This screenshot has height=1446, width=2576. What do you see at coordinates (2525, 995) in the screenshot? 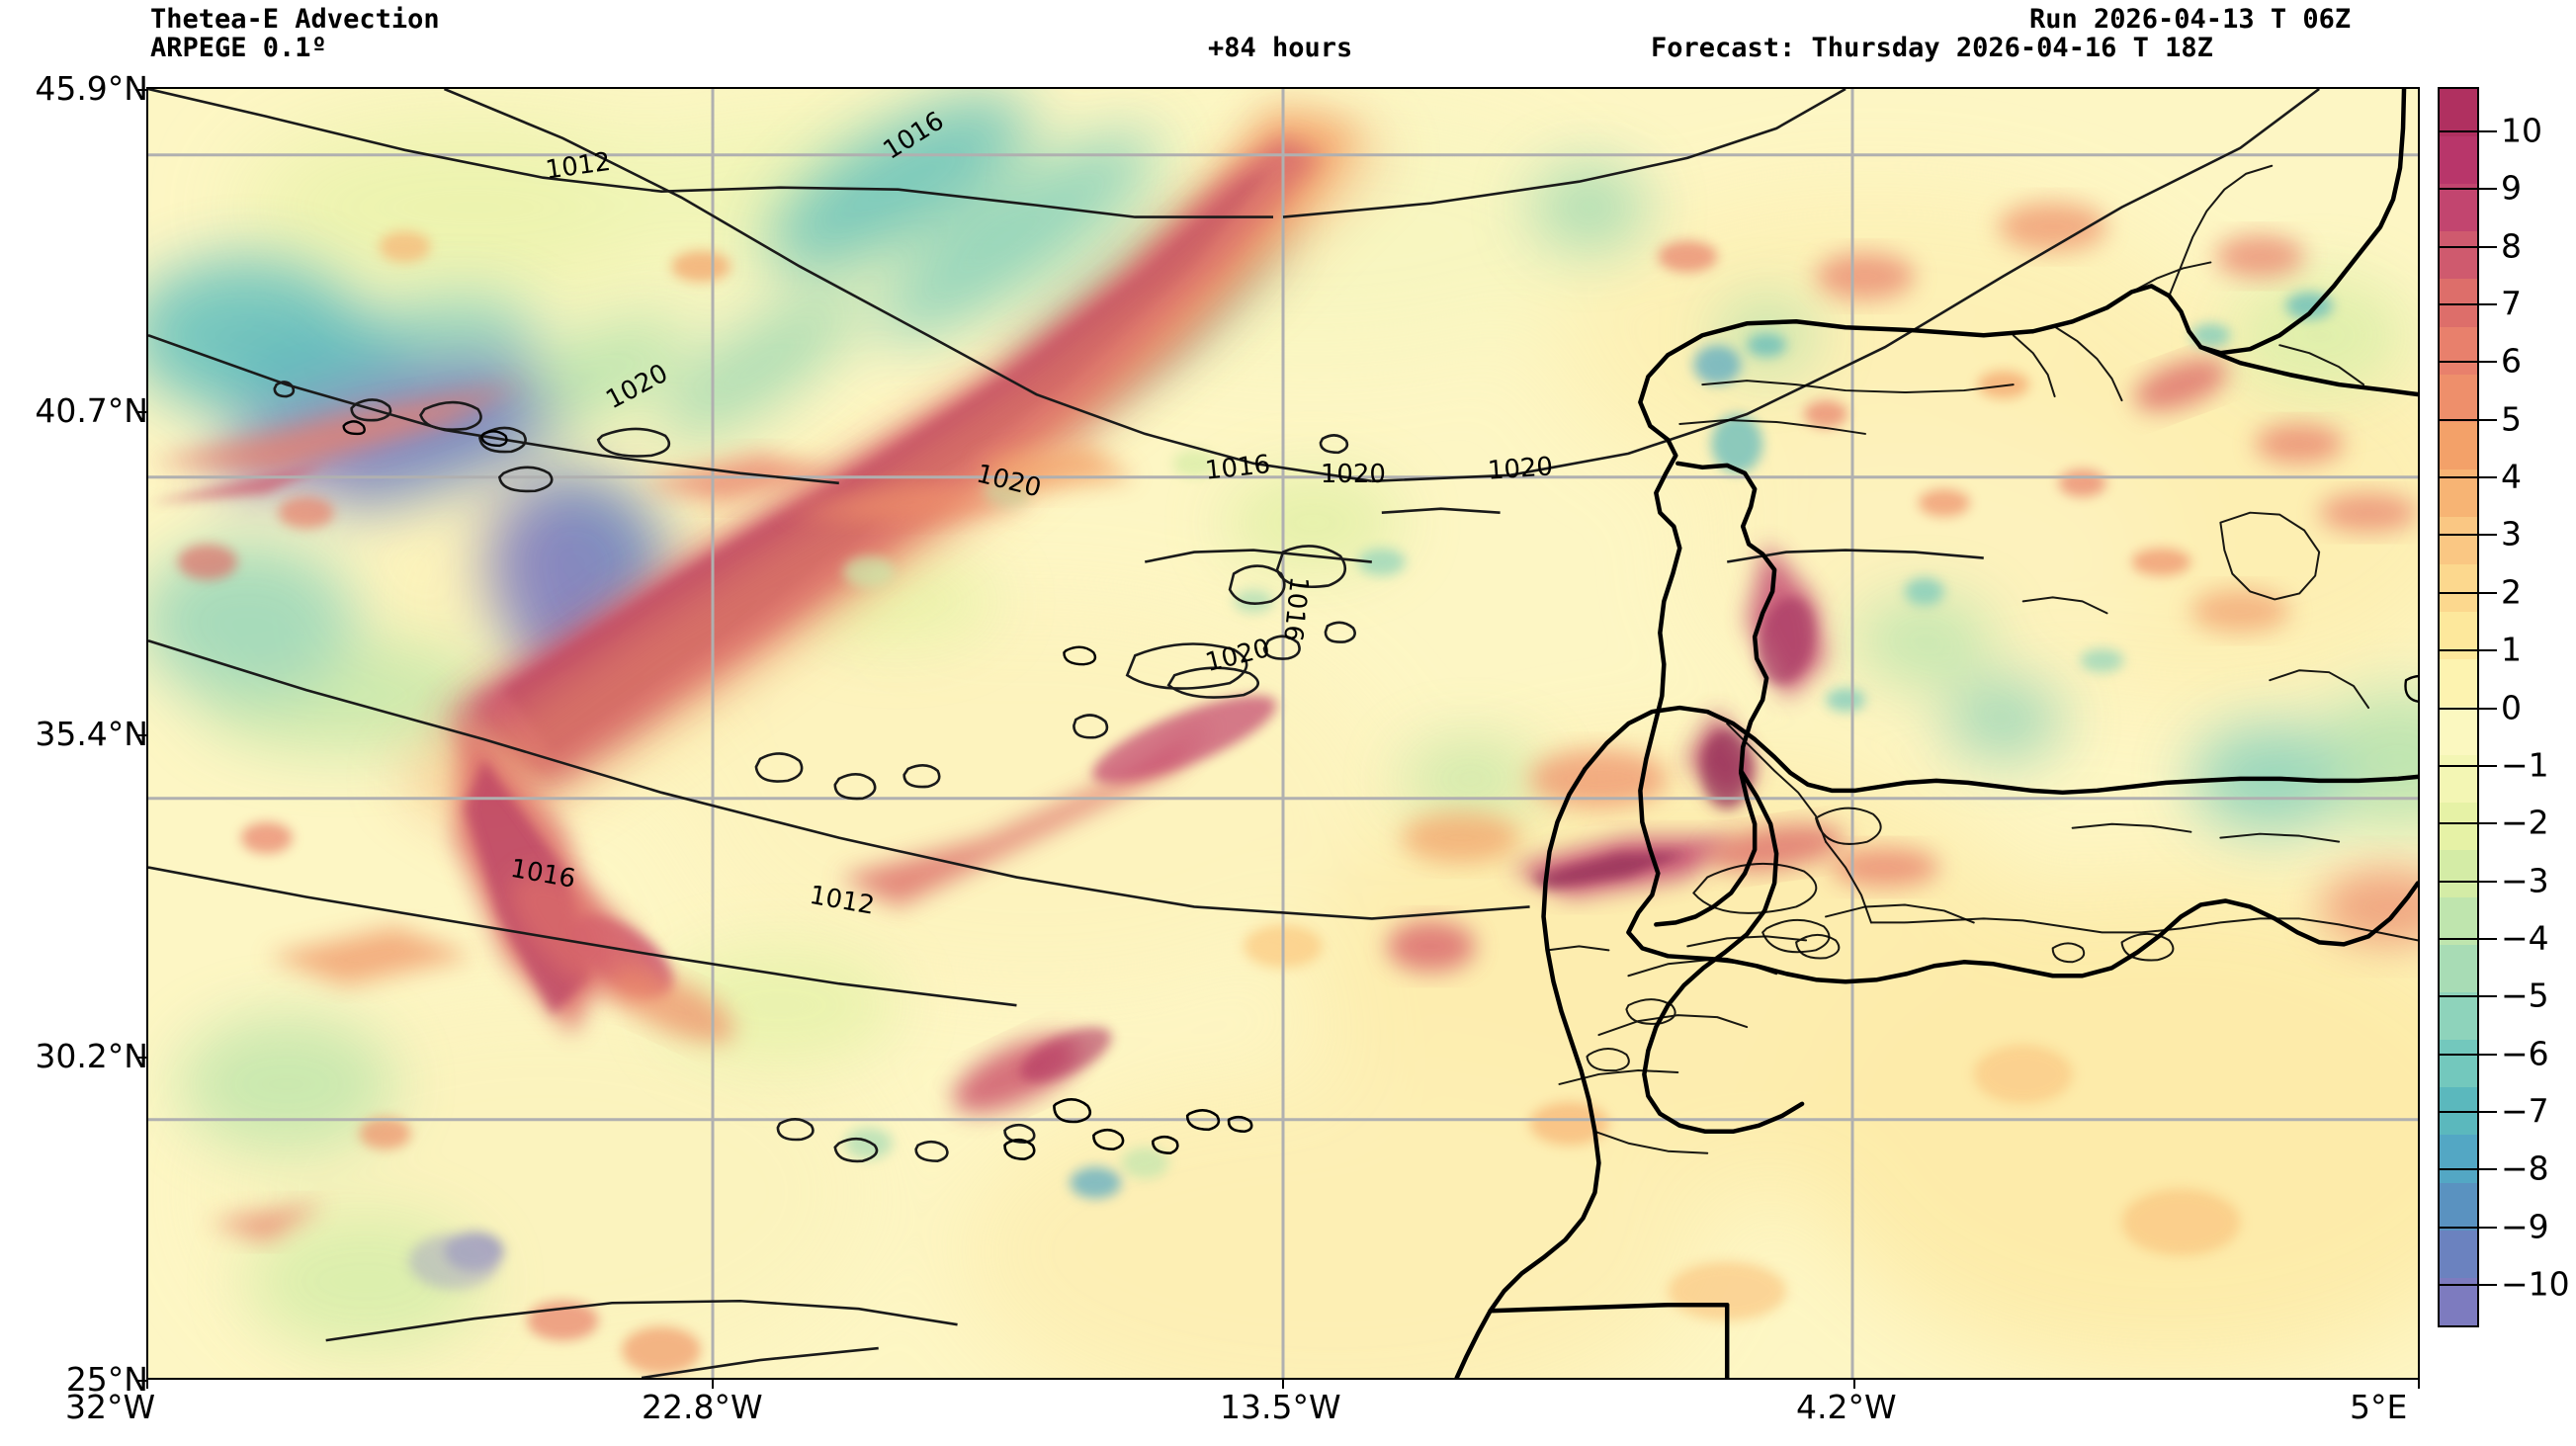
I see `colorbar-tick-label: −5` at bounding box center [2525, 995].